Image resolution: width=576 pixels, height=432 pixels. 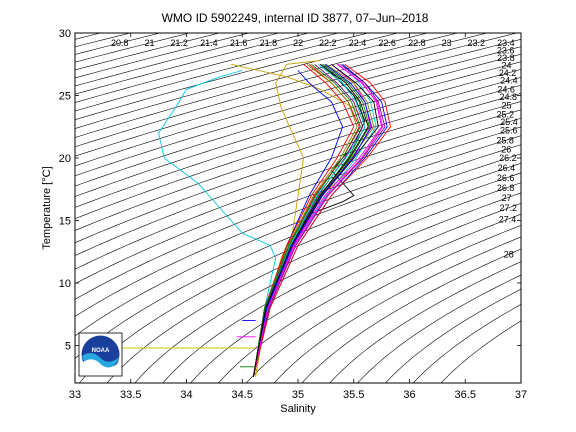 What do you see at coordinates (65, 34) in the screenshot?
I see `y-tick-label: 30` at bounding box center [65, 34].